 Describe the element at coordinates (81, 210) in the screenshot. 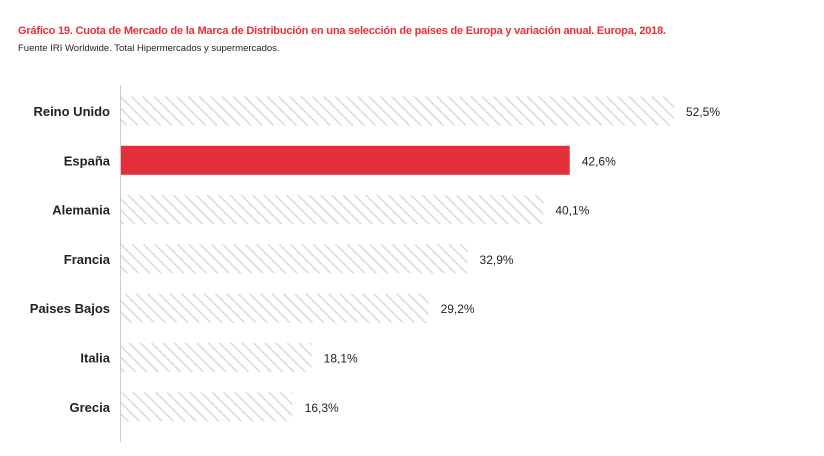

I see `category-label: Alemania` at that location.